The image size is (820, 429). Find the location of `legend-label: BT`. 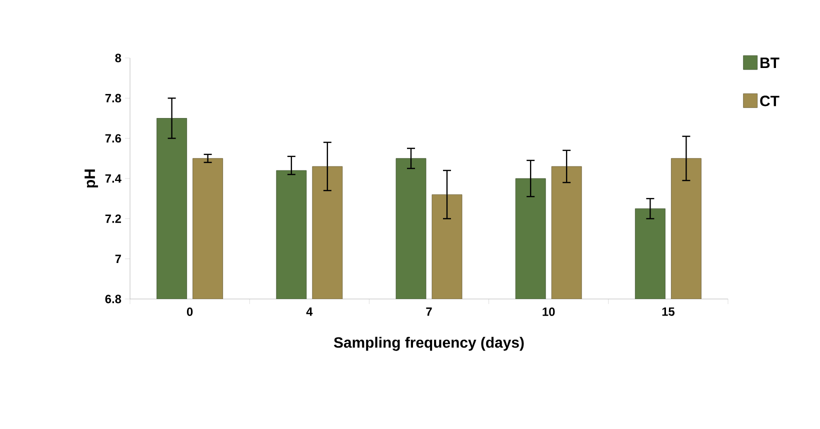

legend-label: BT is located at coordinates (770, 63).